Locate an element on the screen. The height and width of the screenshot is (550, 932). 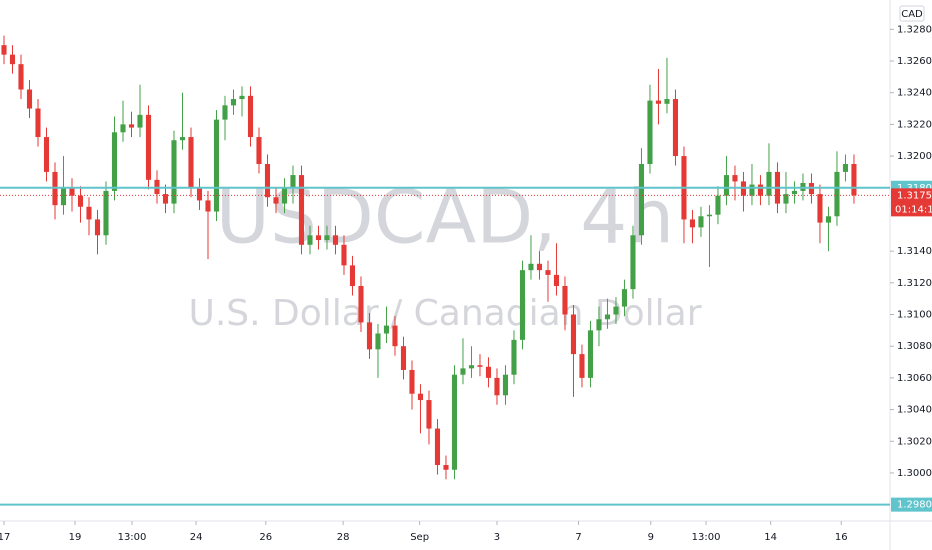
y-tick-label: 1.30200 is located at coordinates (914, 441).